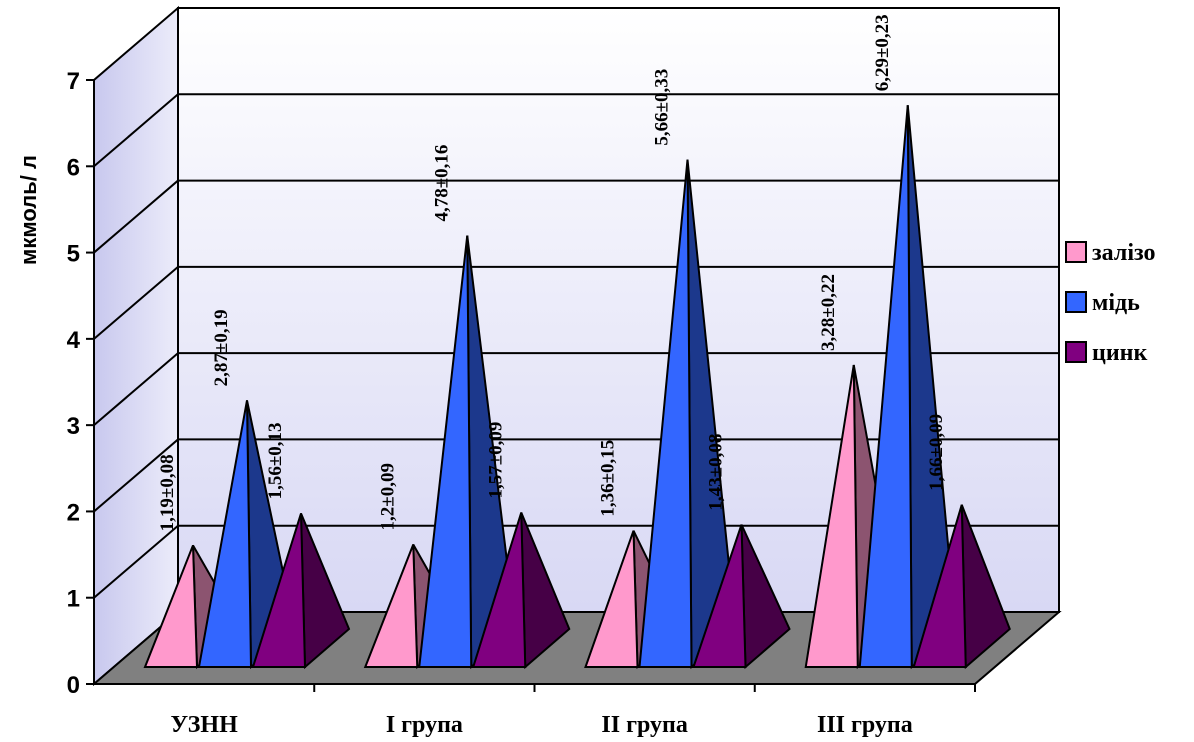  I want to click on legend-item: залізо, so click(1110, 253).